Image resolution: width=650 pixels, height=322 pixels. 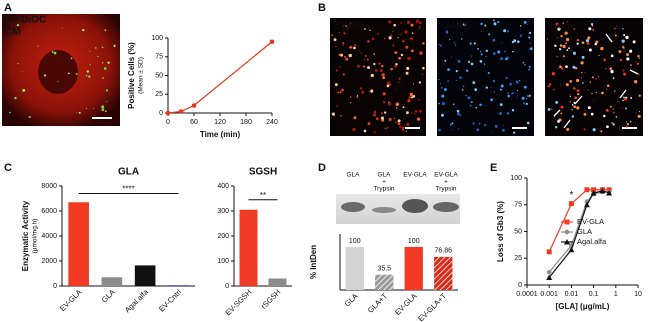 What do you see at coordinates (378, 77) in the screenshot?
I see `micrograph-b1` at bounding box center [378, 77].